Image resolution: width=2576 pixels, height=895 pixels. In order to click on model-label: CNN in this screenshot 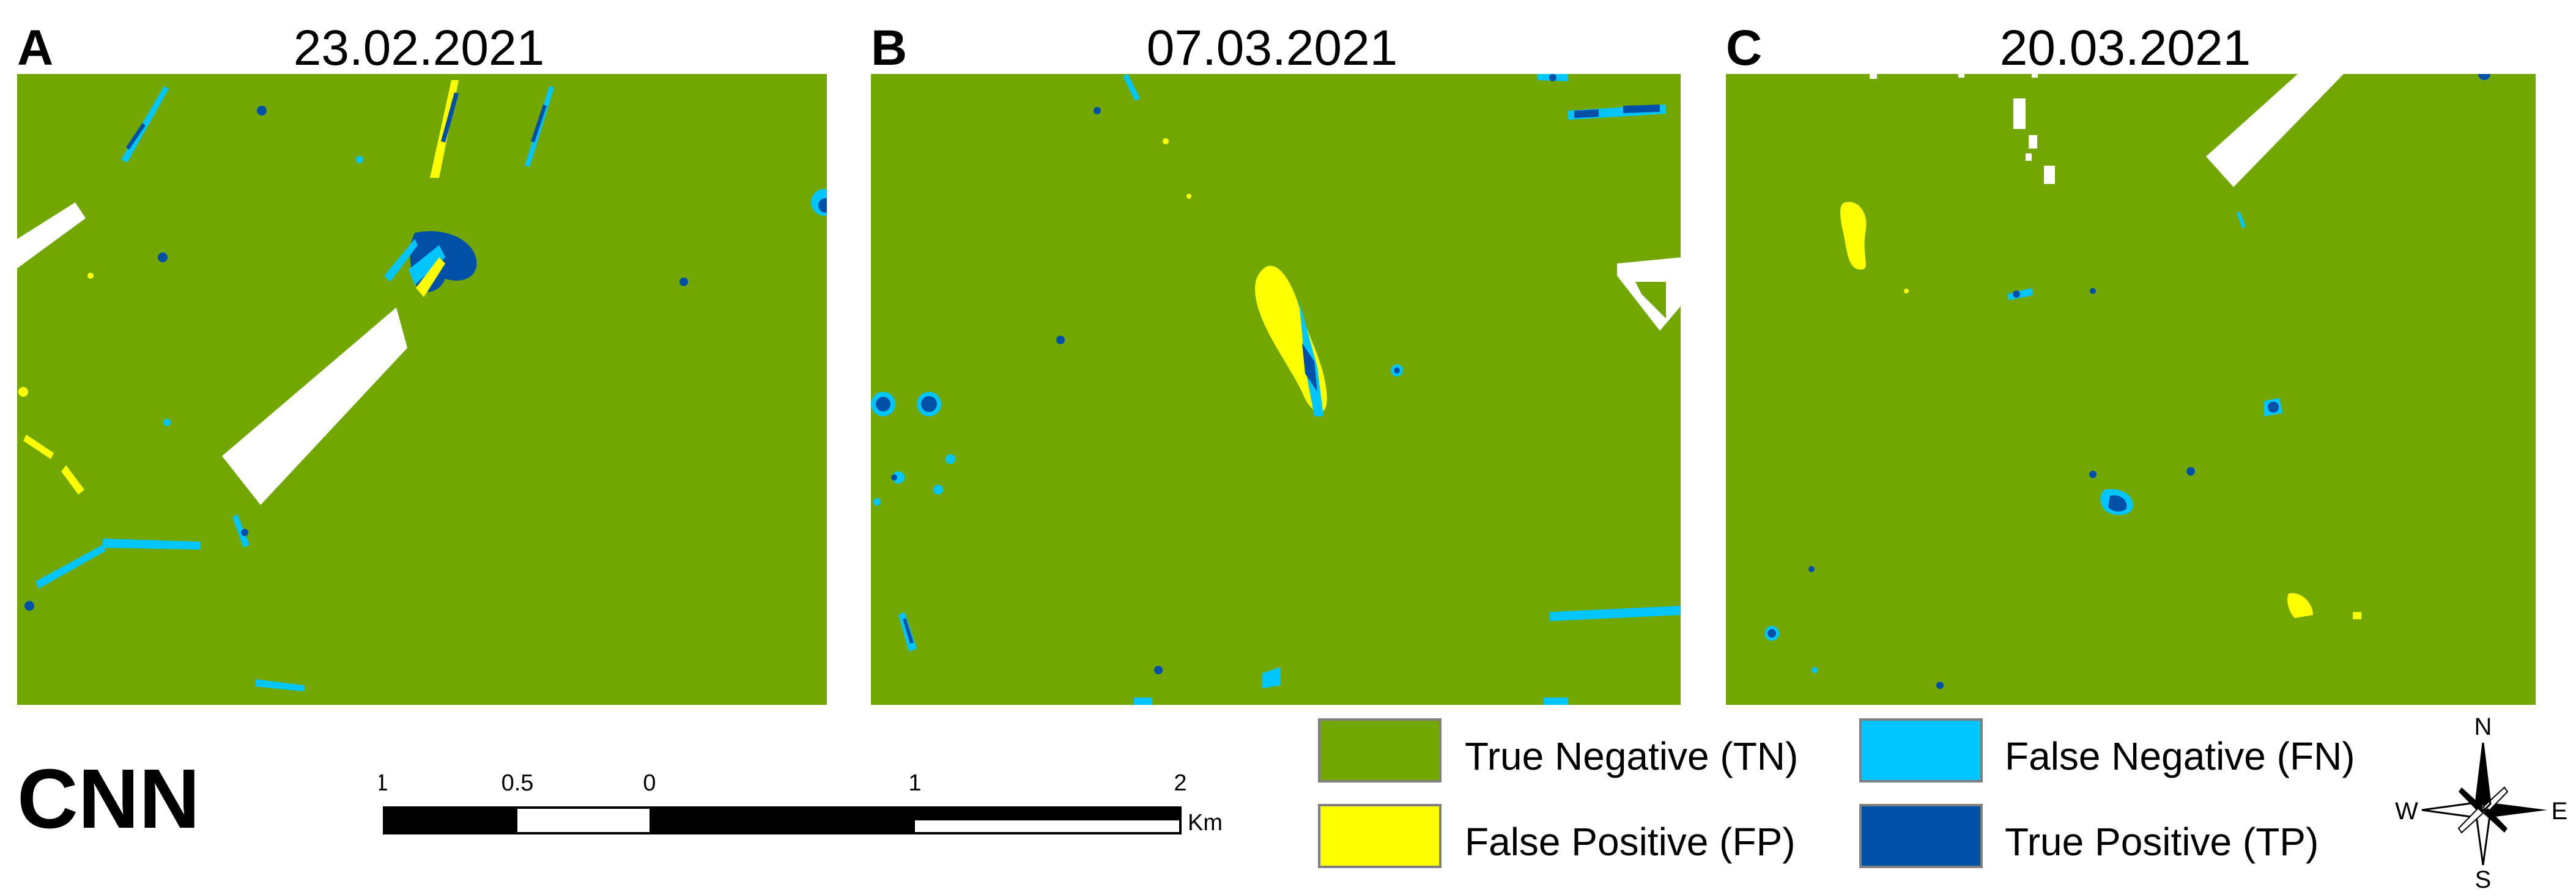, I will do `click(108, 799)`.